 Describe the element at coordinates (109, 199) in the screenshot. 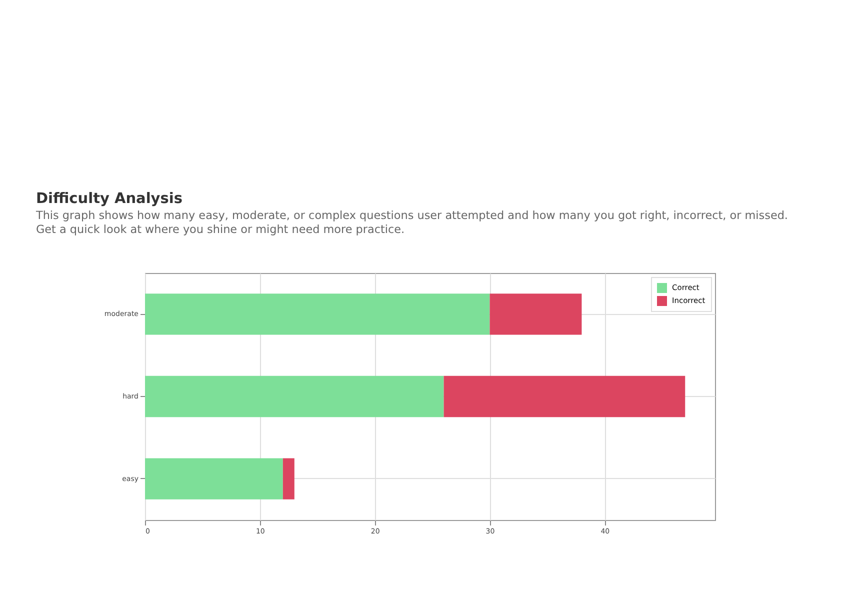

I see `chart-title: Difficulty Analysis` at that location.